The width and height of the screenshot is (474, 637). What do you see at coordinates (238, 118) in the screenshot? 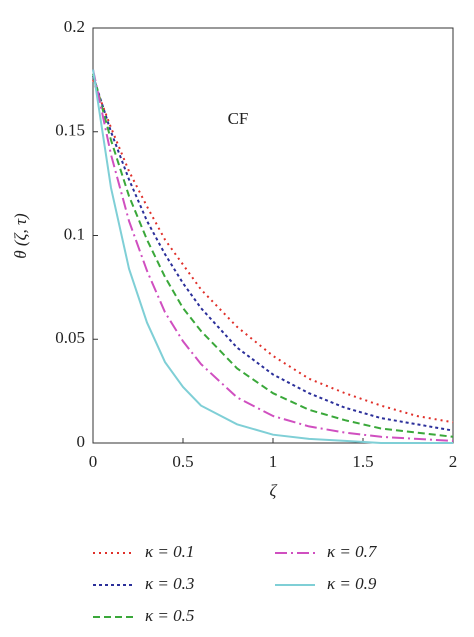
I see `annotation: CF` at bounding box center [238, 118].